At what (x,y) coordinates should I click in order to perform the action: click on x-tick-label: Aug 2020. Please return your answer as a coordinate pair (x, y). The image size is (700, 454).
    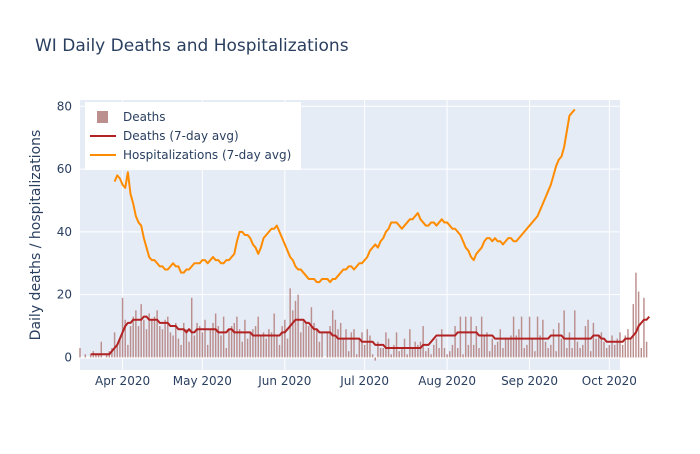
    Looking at the image, I should click on (447, 381).